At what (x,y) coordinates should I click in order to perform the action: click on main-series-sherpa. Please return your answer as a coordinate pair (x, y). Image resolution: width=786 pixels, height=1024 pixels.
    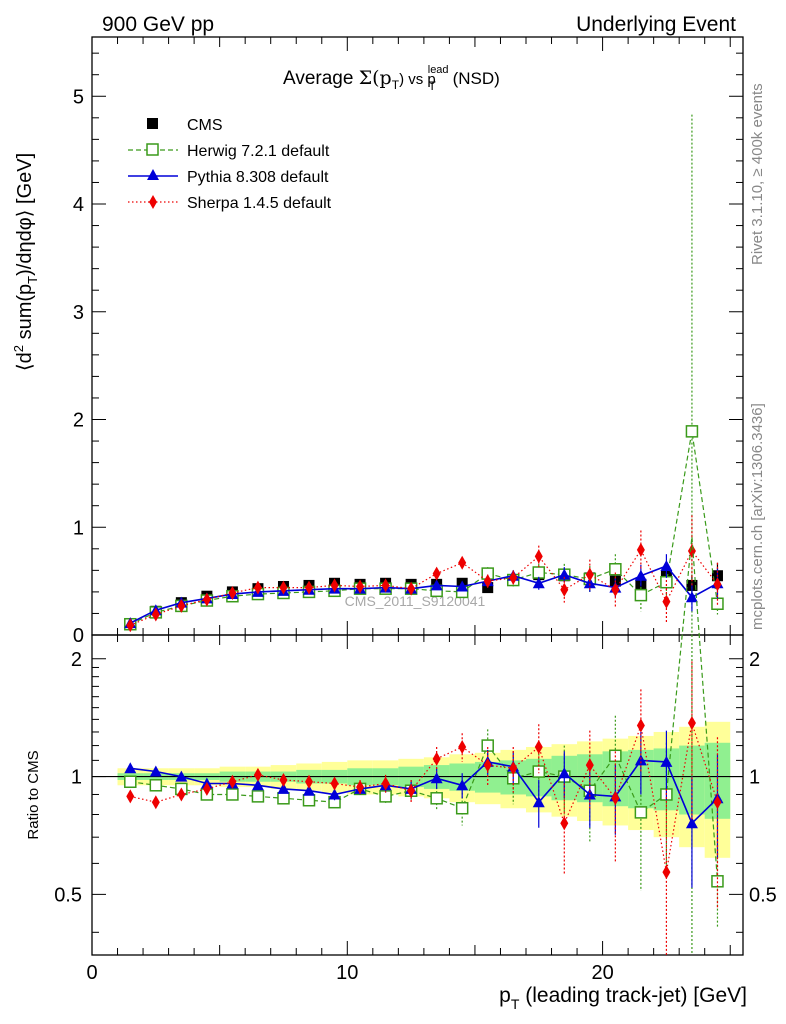
    Looking at the image, I should click on (424, 574).